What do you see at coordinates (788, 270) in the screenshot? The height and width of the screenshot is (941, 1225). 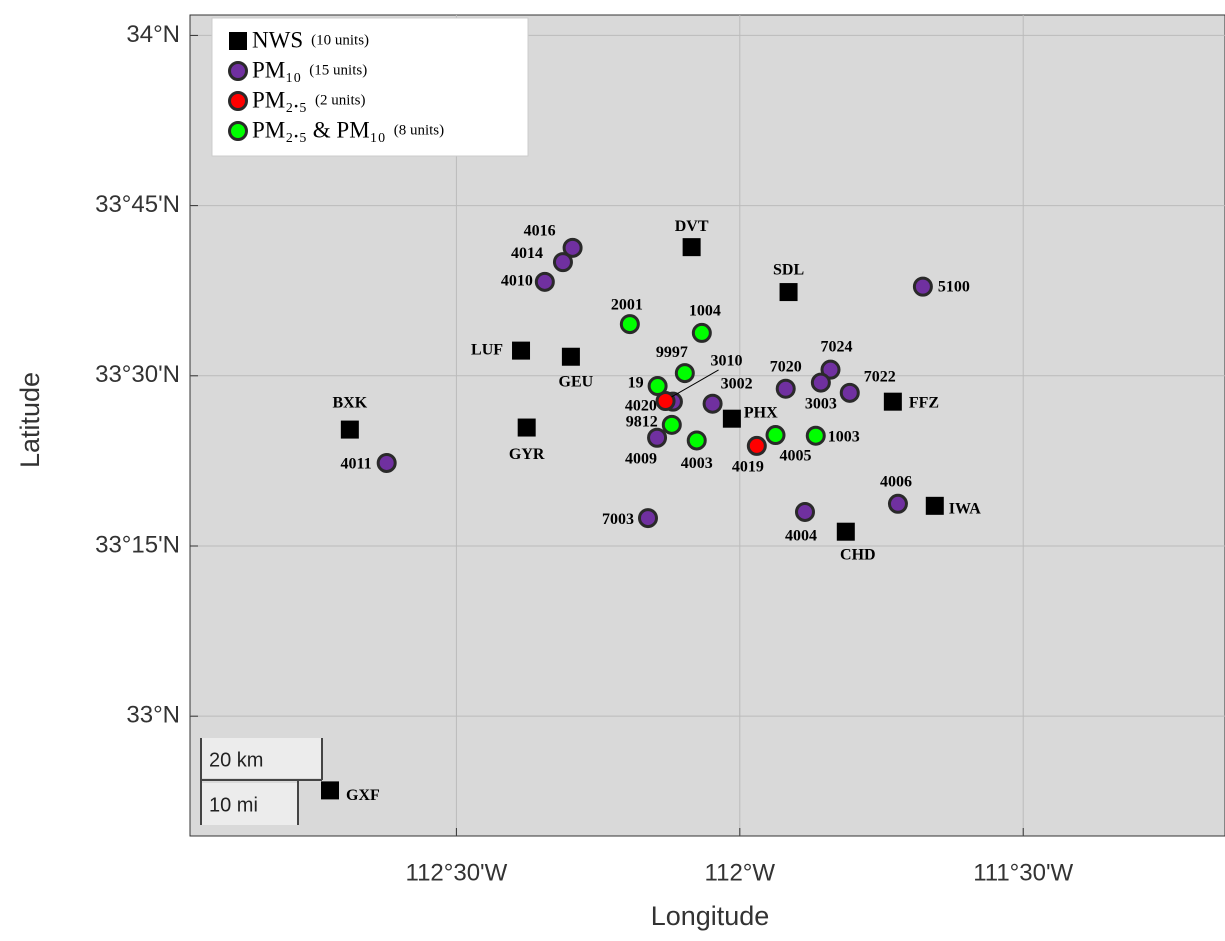 I see `point-label: SDL` at bounding box center [788, 270].